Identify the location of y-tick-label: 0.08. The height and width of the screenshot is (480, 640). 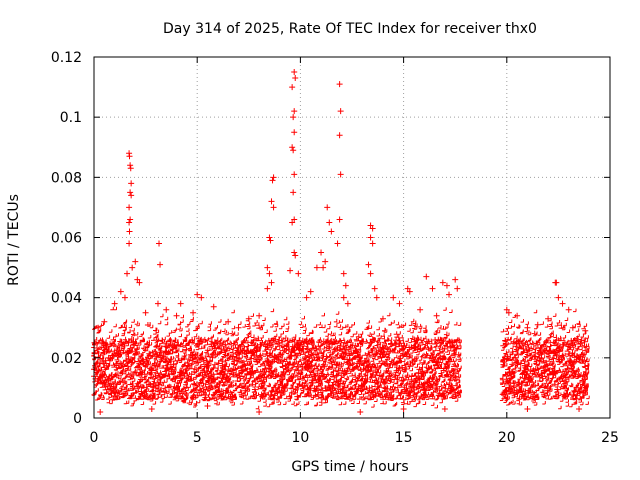
(66, 178).